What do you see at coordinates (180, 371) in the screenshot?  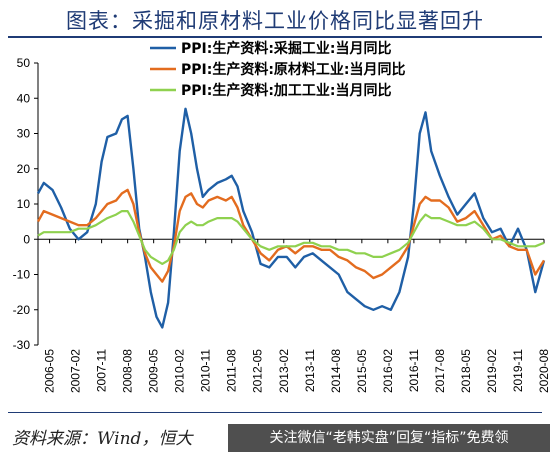 I see `x-tick-label: 2010-02` at bounding box center [180, 371].